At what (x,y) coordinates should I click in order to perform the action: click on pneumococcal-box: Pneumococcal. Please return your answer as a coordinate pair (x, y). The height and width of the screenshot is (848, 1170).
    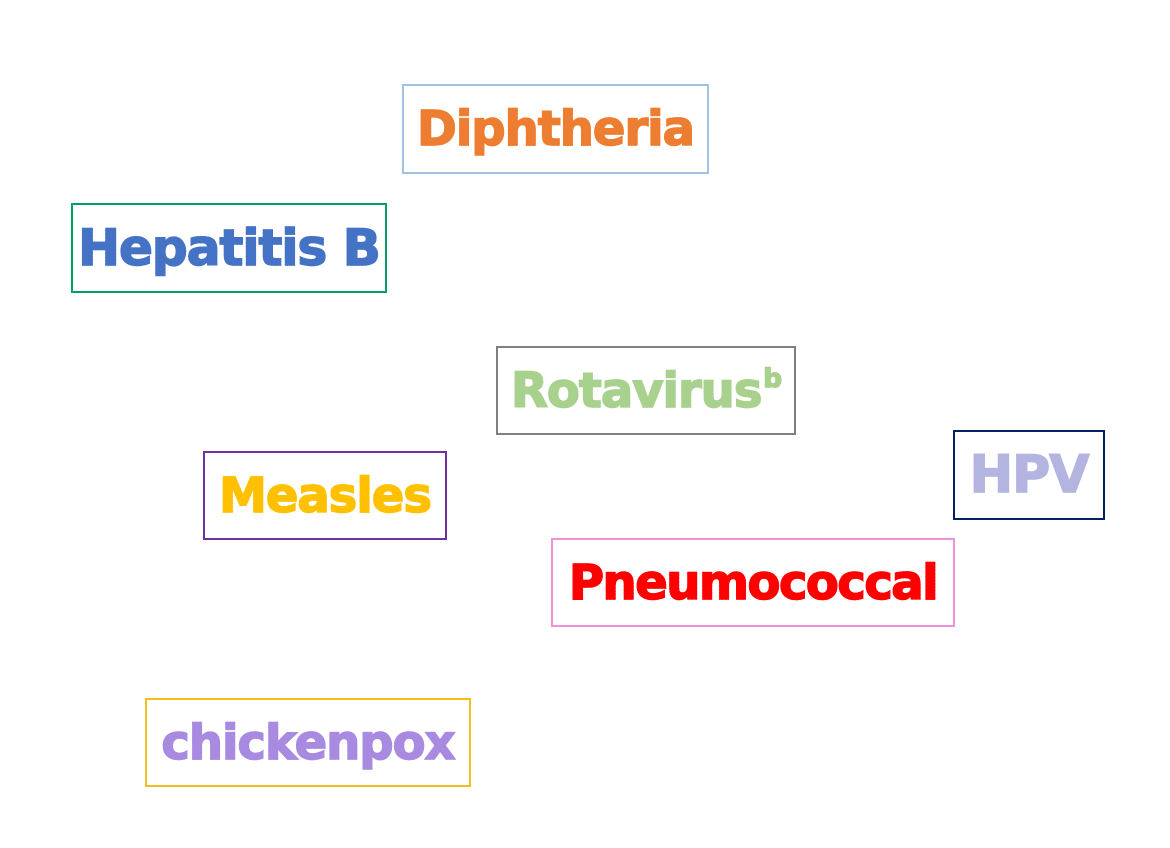
    Looking at the image, I should click on (753, 582).